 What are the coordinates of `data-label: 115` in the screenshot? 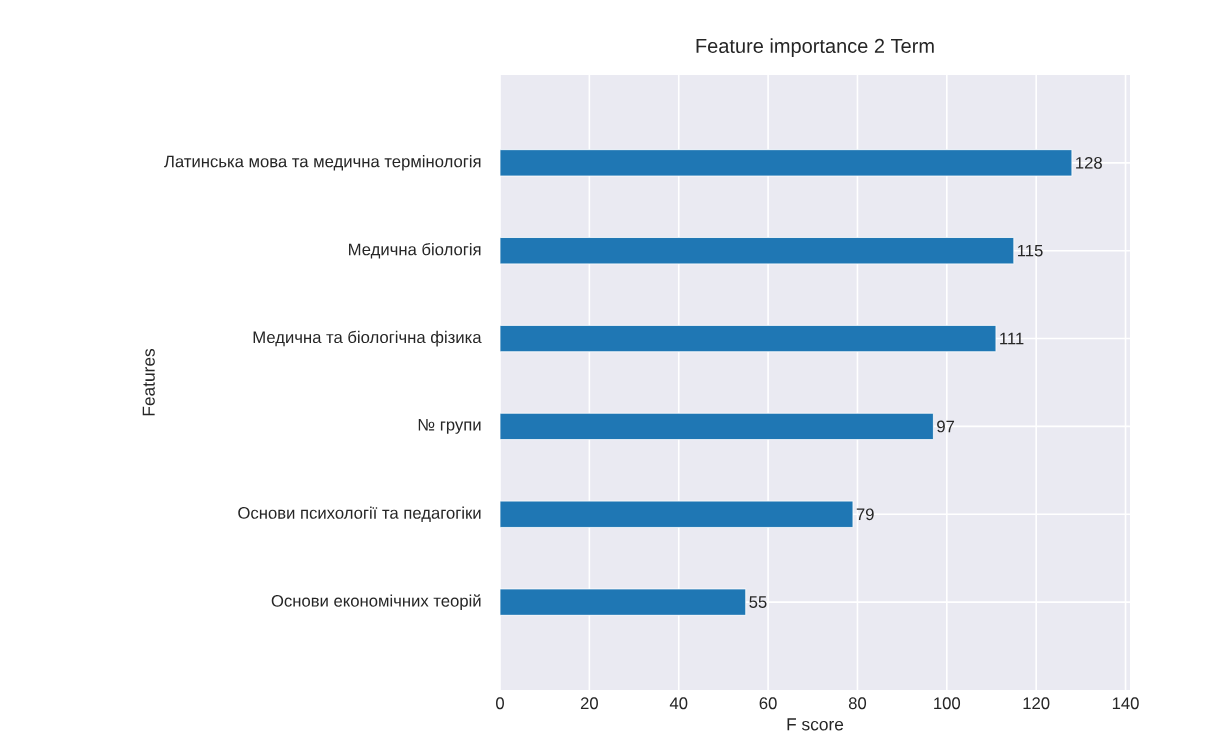 It's located at (1030, 250).